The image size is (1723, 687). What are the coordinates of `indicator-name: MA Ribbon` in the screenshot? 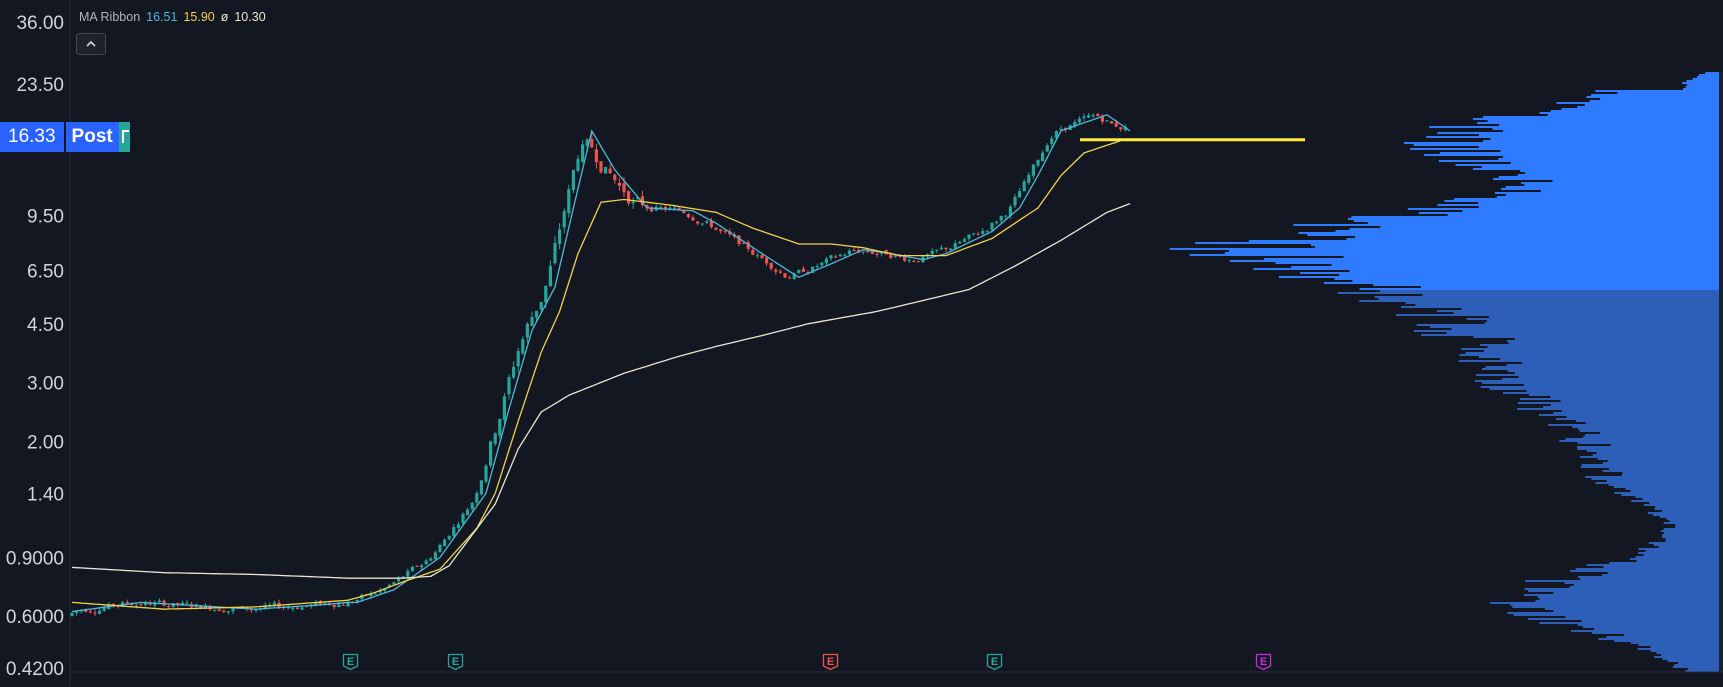 It's located at (110, 17).